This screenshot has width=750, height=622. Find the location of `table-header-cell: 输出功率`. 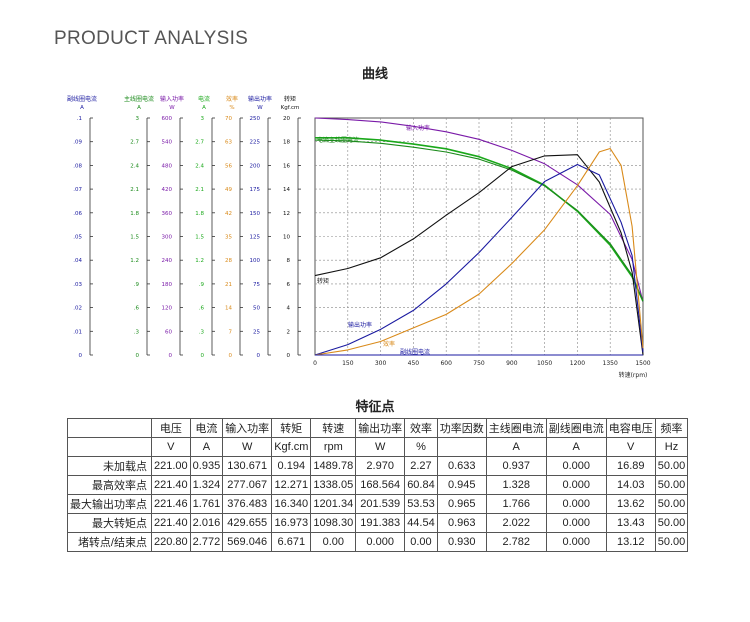

table-header-cell: 输出功率 is located at coordinates (380, 428).